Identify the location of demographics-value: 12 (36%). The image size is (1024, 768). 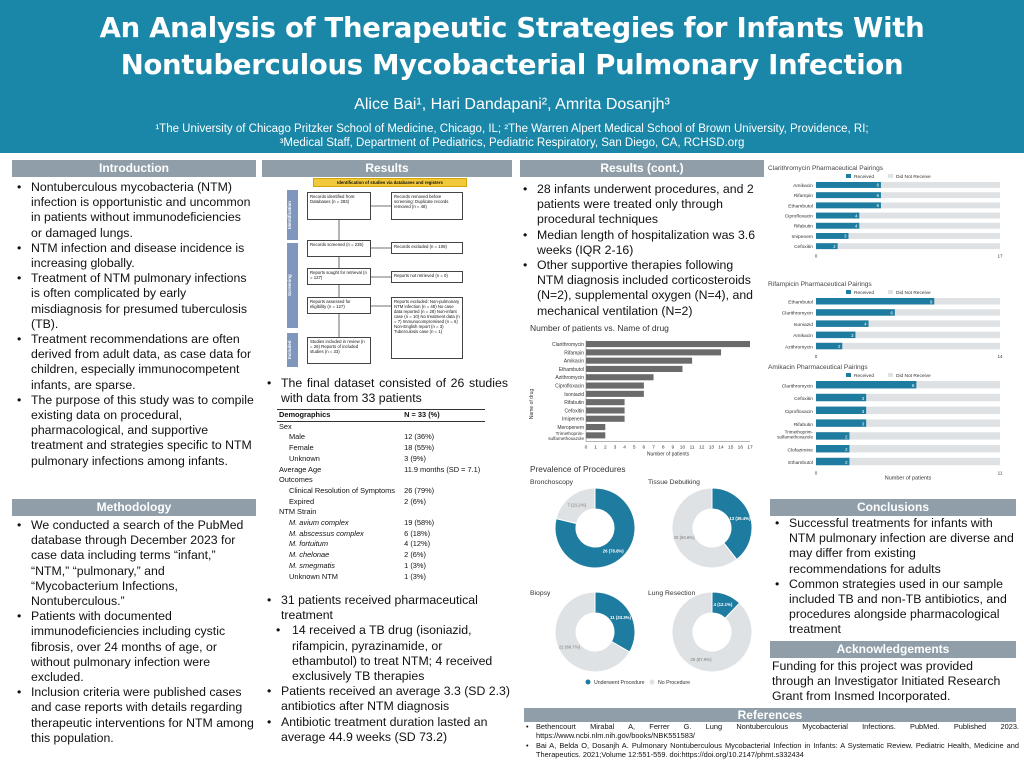
(419, 437).